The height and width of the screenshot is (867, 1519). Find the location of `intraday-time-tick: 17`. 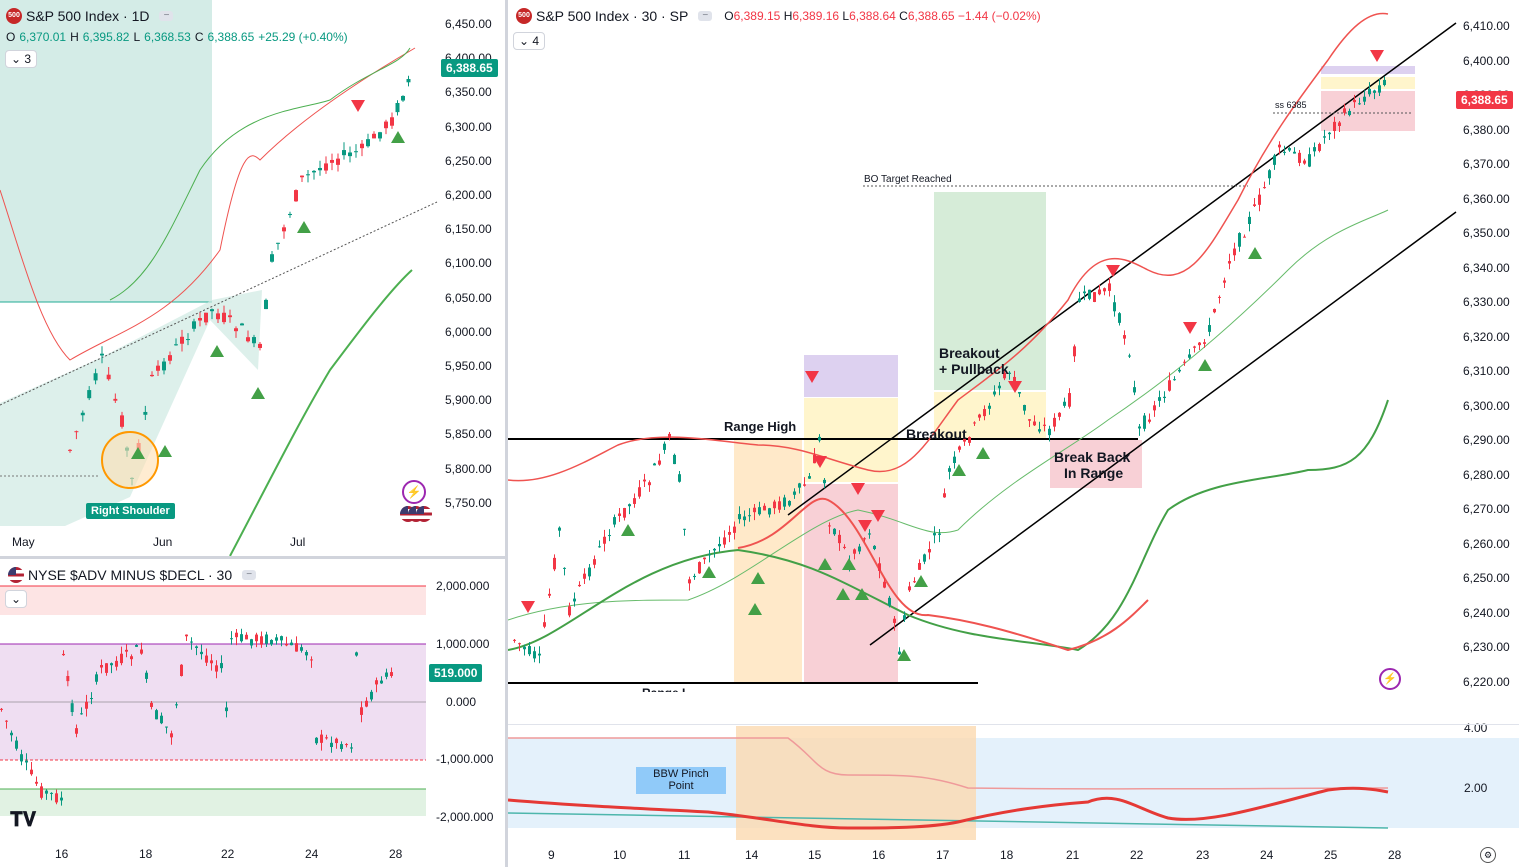

intraday-time-tick: 17 is located at coordinates (943, 855).